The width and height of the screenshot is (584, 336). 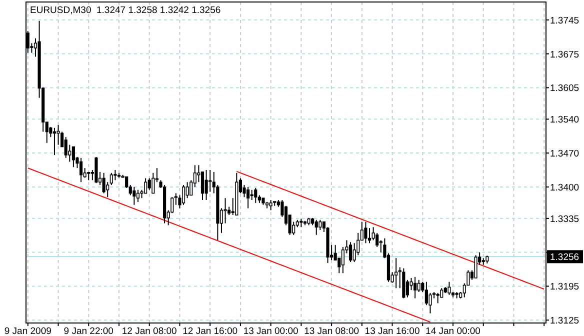 What do you see at coordinates (453, 331) in the screenshot?
I see `x-tick-label: 14 Jan 00:00` at bounding box center [453, 331].